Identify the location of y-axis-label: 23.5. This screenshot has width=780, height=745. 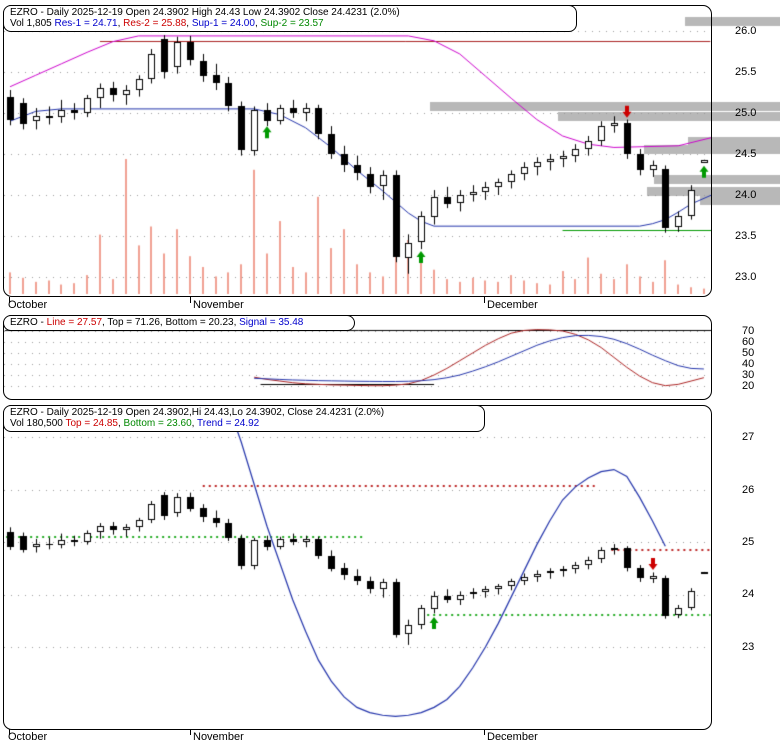
(746, 236).